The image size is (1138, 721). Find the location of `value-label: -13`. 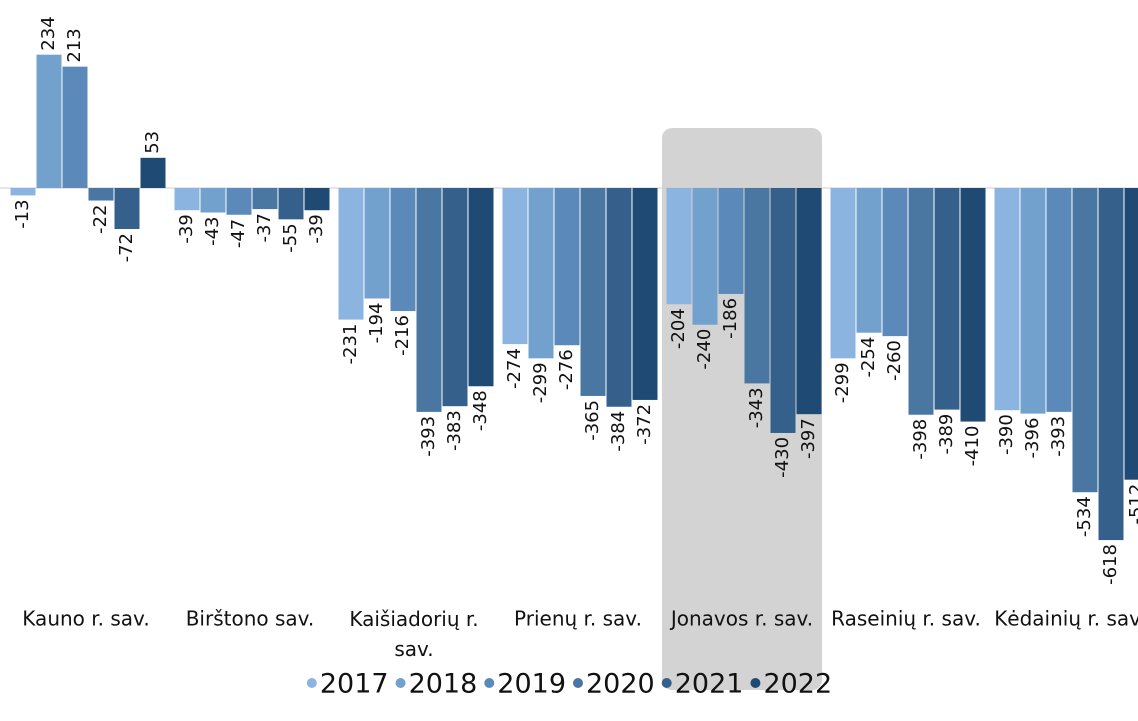

value-label: -13 is located at coordinates (22, 213).